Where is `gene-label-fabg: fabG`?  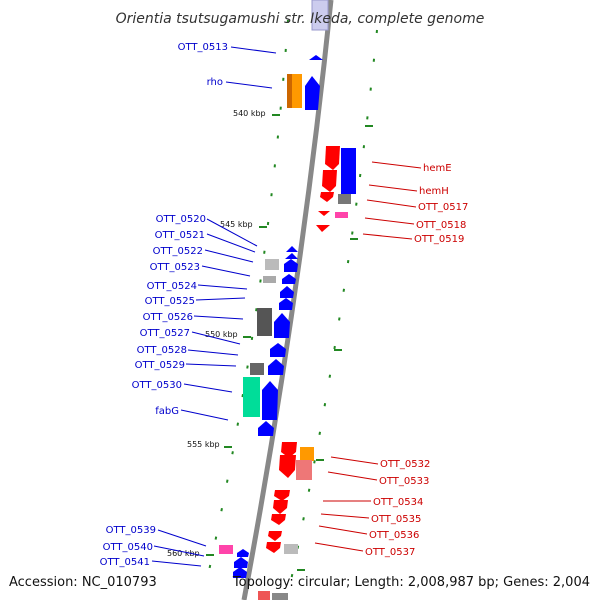 gene-label-fabg: fabG is located at coordinates (167, 411).